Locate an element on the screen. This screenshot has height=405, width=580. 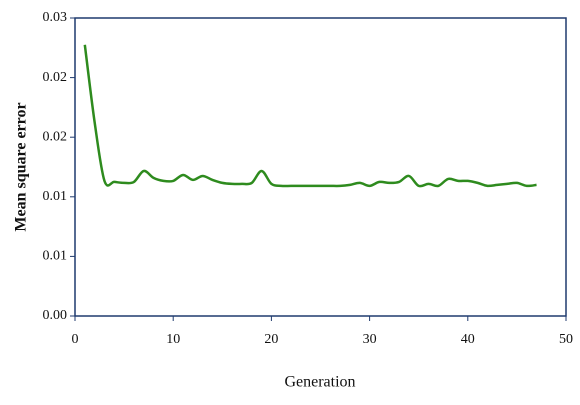
x-tick-label: 50 is located at coordinates (566, 339).